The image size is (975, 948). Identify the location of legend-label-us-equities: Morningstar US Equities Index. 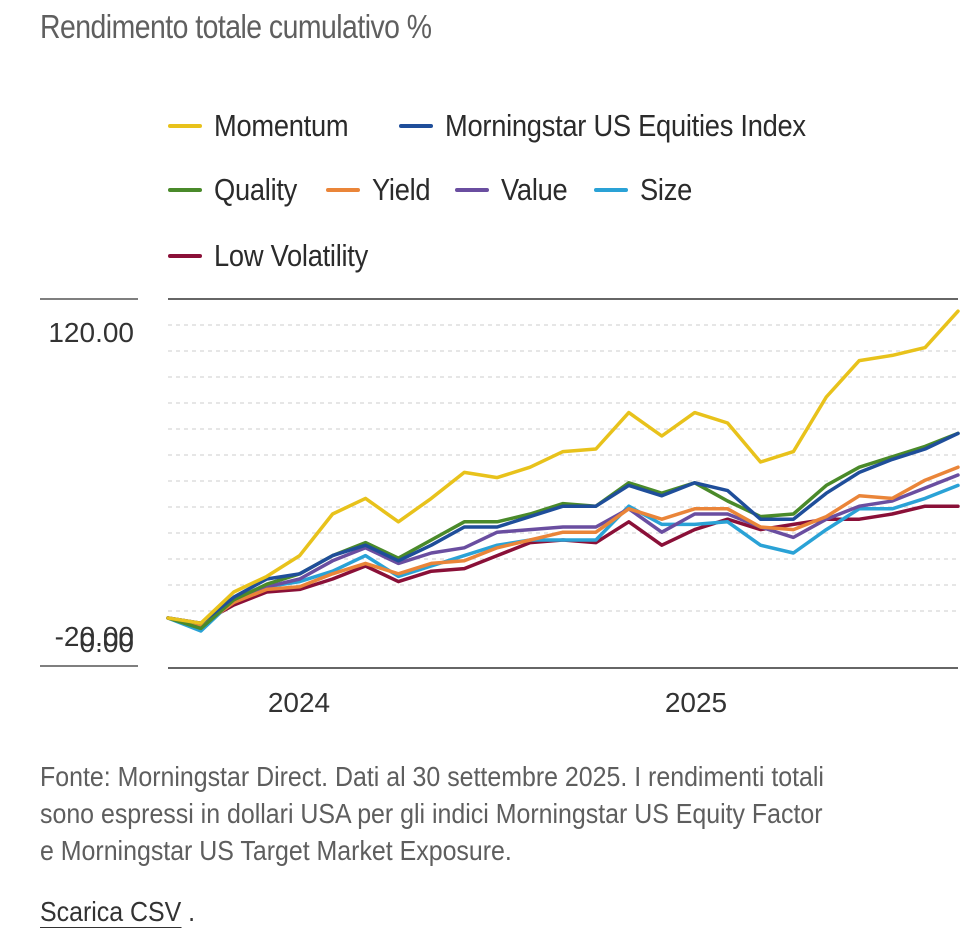
(625, 125).